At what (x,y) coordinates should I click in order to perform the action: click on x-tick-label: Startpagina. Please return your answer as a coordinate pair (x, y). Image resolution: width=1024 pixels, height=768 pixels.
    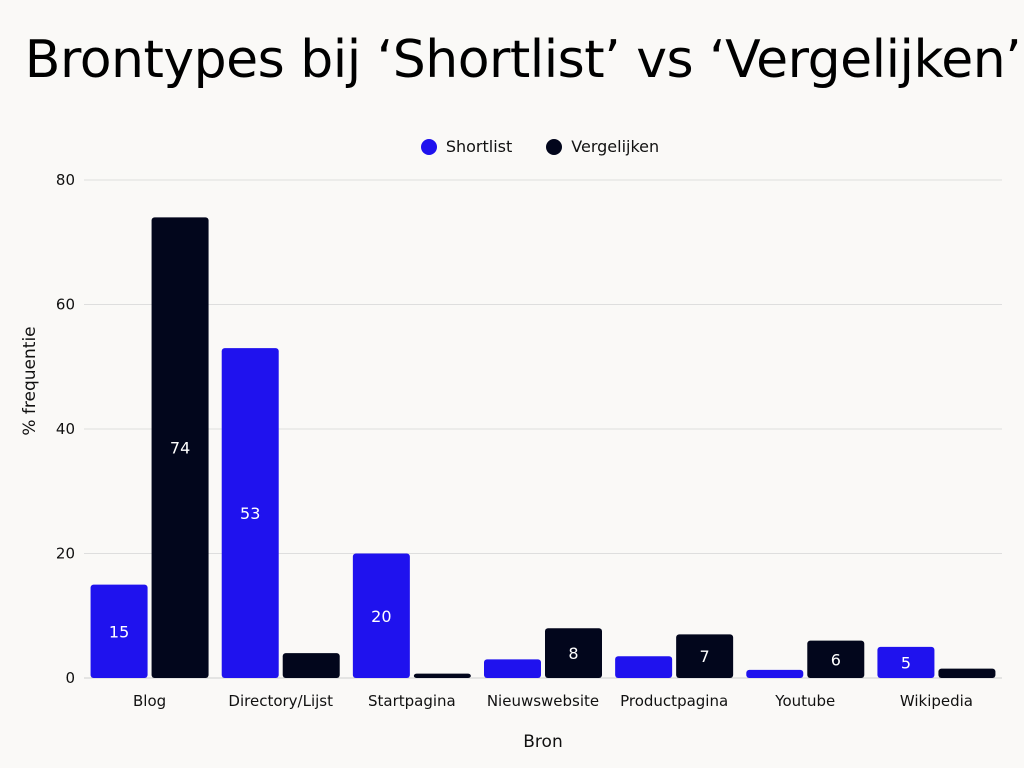
    Looking at the image, I should click on (412, 701).